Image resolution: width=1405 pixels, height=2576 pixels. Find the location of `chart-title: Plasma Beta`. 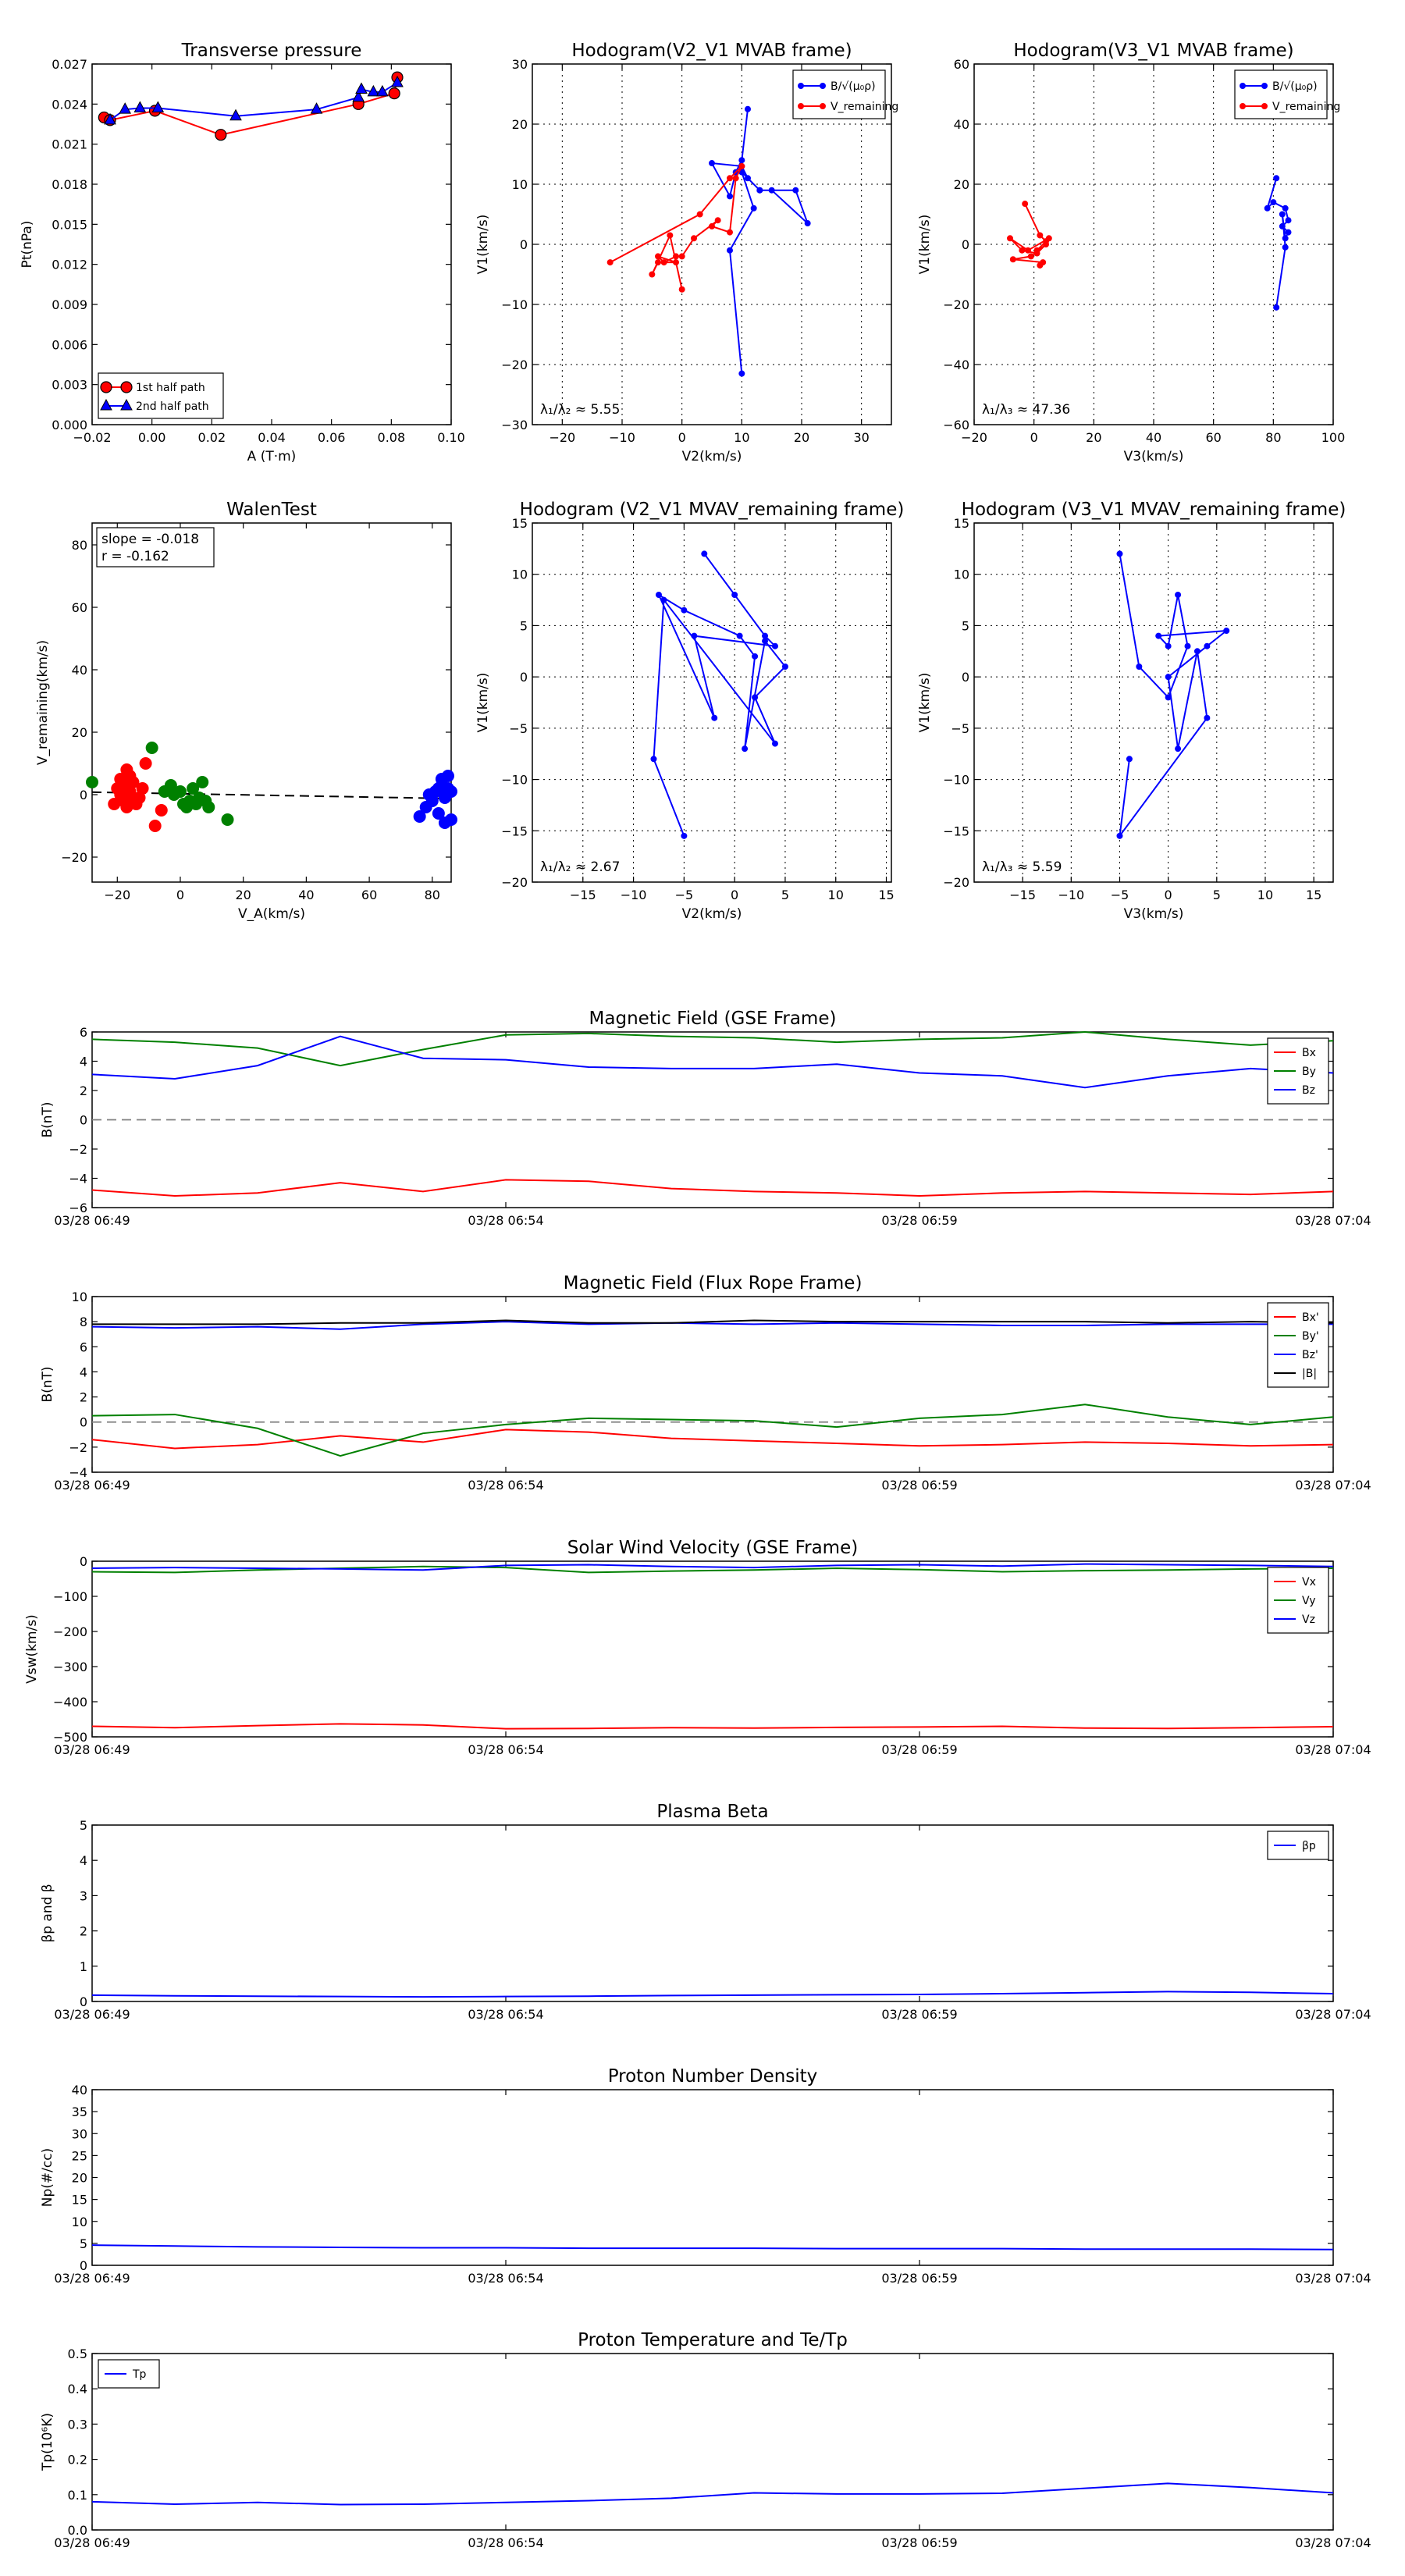

chart-title: Plasma Beta is located at coordinates (712, 1812).